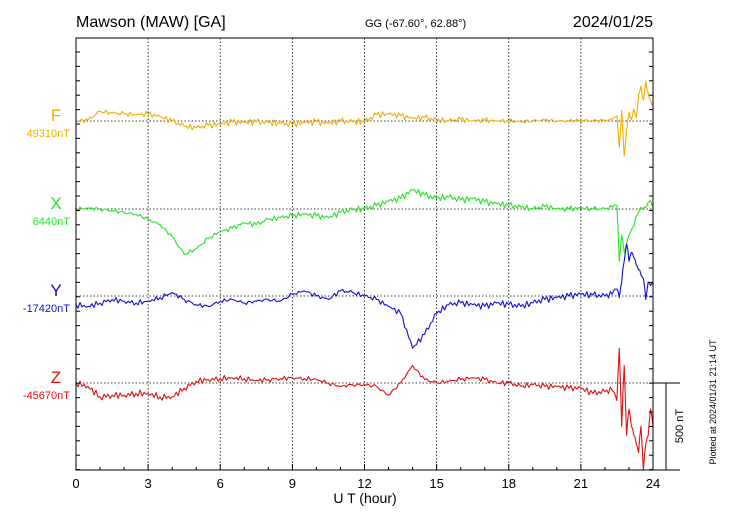  Describe the element at coordinates (151, 22) in the screenshot. I see `station-title: Mawson (MAW) [GA]` at that location.